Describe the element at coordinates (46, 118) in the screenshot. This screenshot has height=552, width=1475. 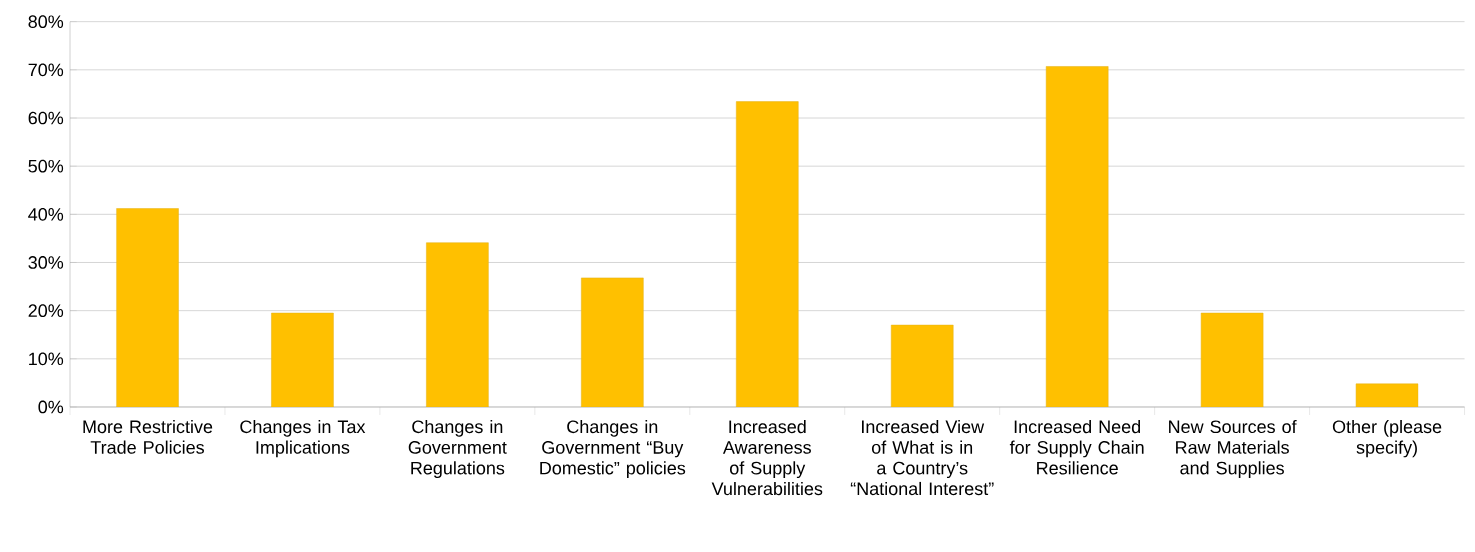
I see `y-tick-label: 60%` at that location.